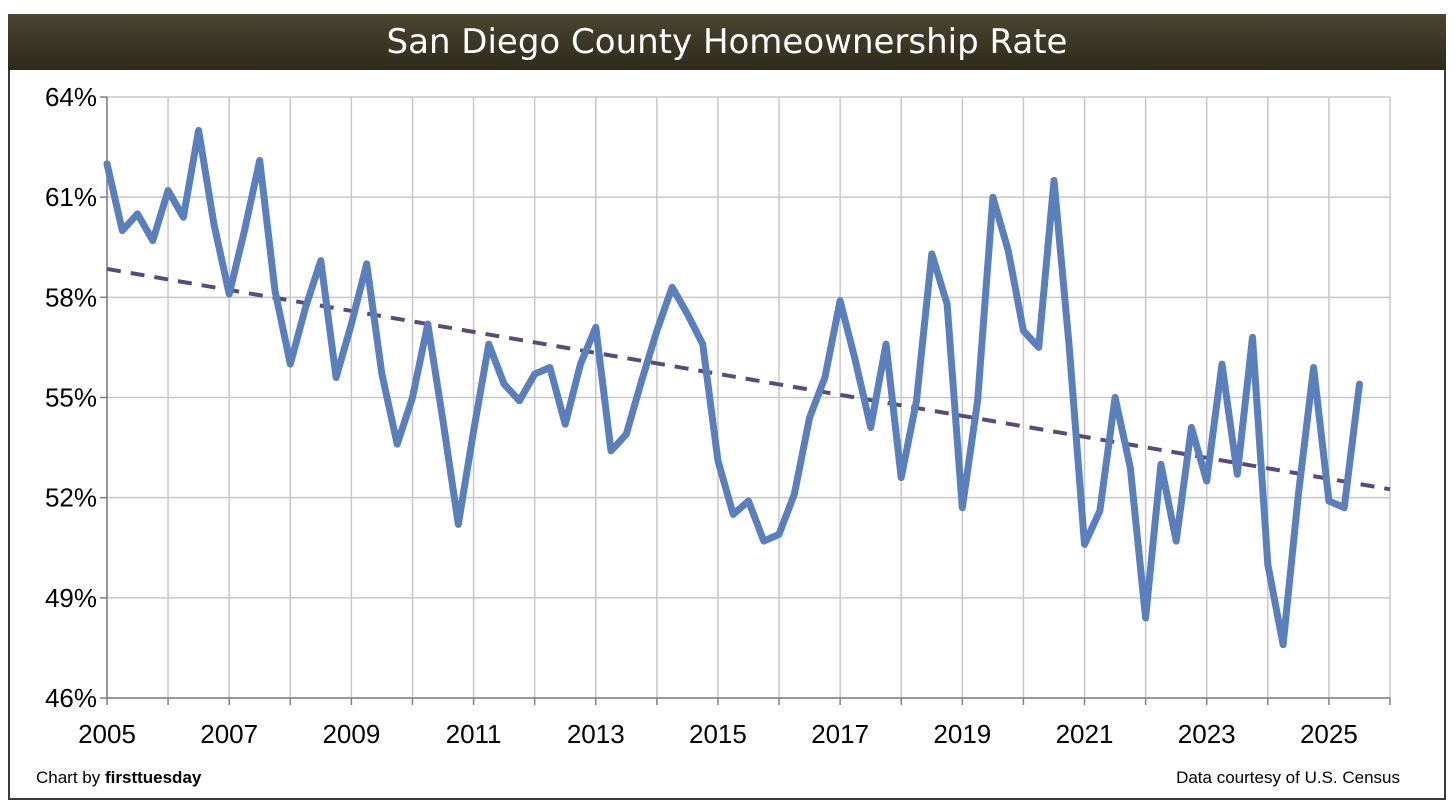 This screenshot has height=810, width=1456. I want to click on y-tick-label: 46%, so click(71, 698).